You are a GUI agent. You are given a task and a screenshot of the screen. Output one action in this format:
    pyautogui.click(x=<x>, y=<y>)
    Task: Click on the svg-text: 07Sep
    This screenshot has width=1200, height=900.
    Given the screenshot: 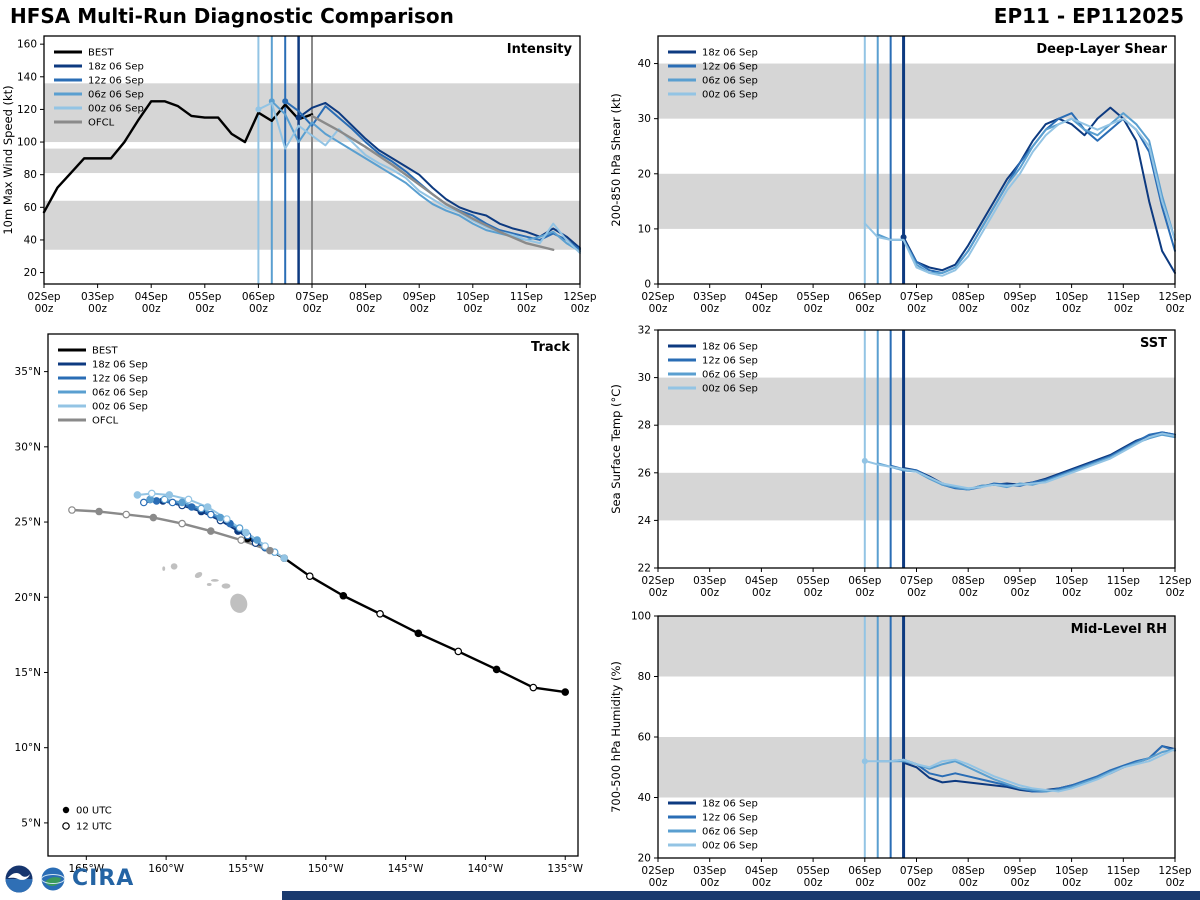 What is the action you would take?
    pyautogui.click(x=916, y=581)
    